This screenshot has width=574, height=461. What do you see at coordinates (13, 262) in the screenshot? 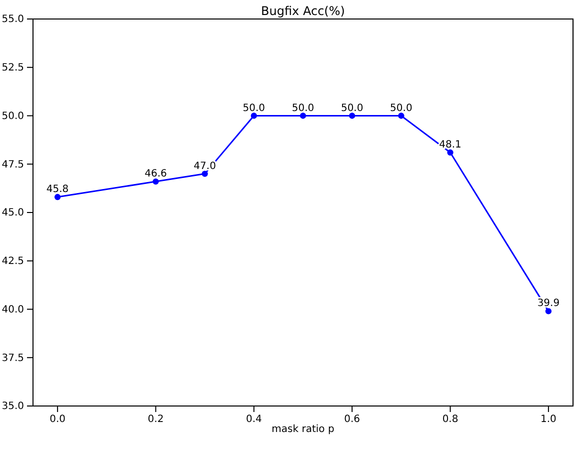
I see `y-tick-label: 42.5` at bounding box center [13, 262].